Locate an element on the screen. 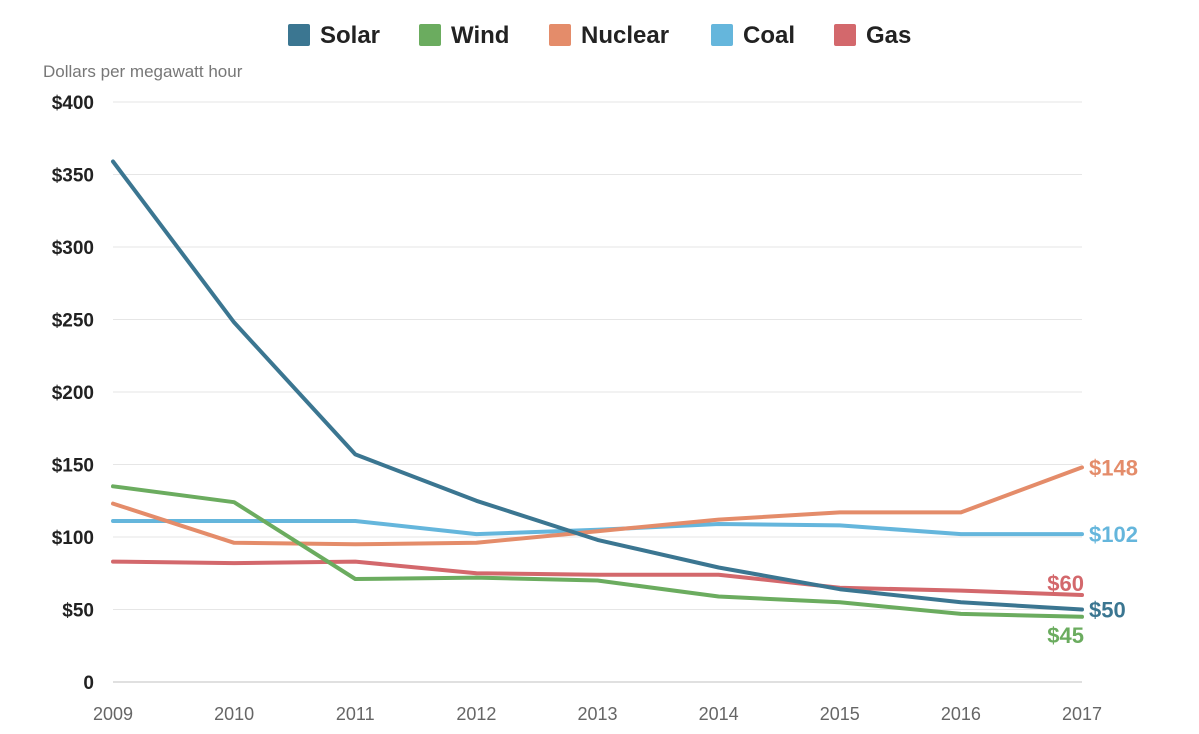  series-line-wind is located at coordinates (597, 551).